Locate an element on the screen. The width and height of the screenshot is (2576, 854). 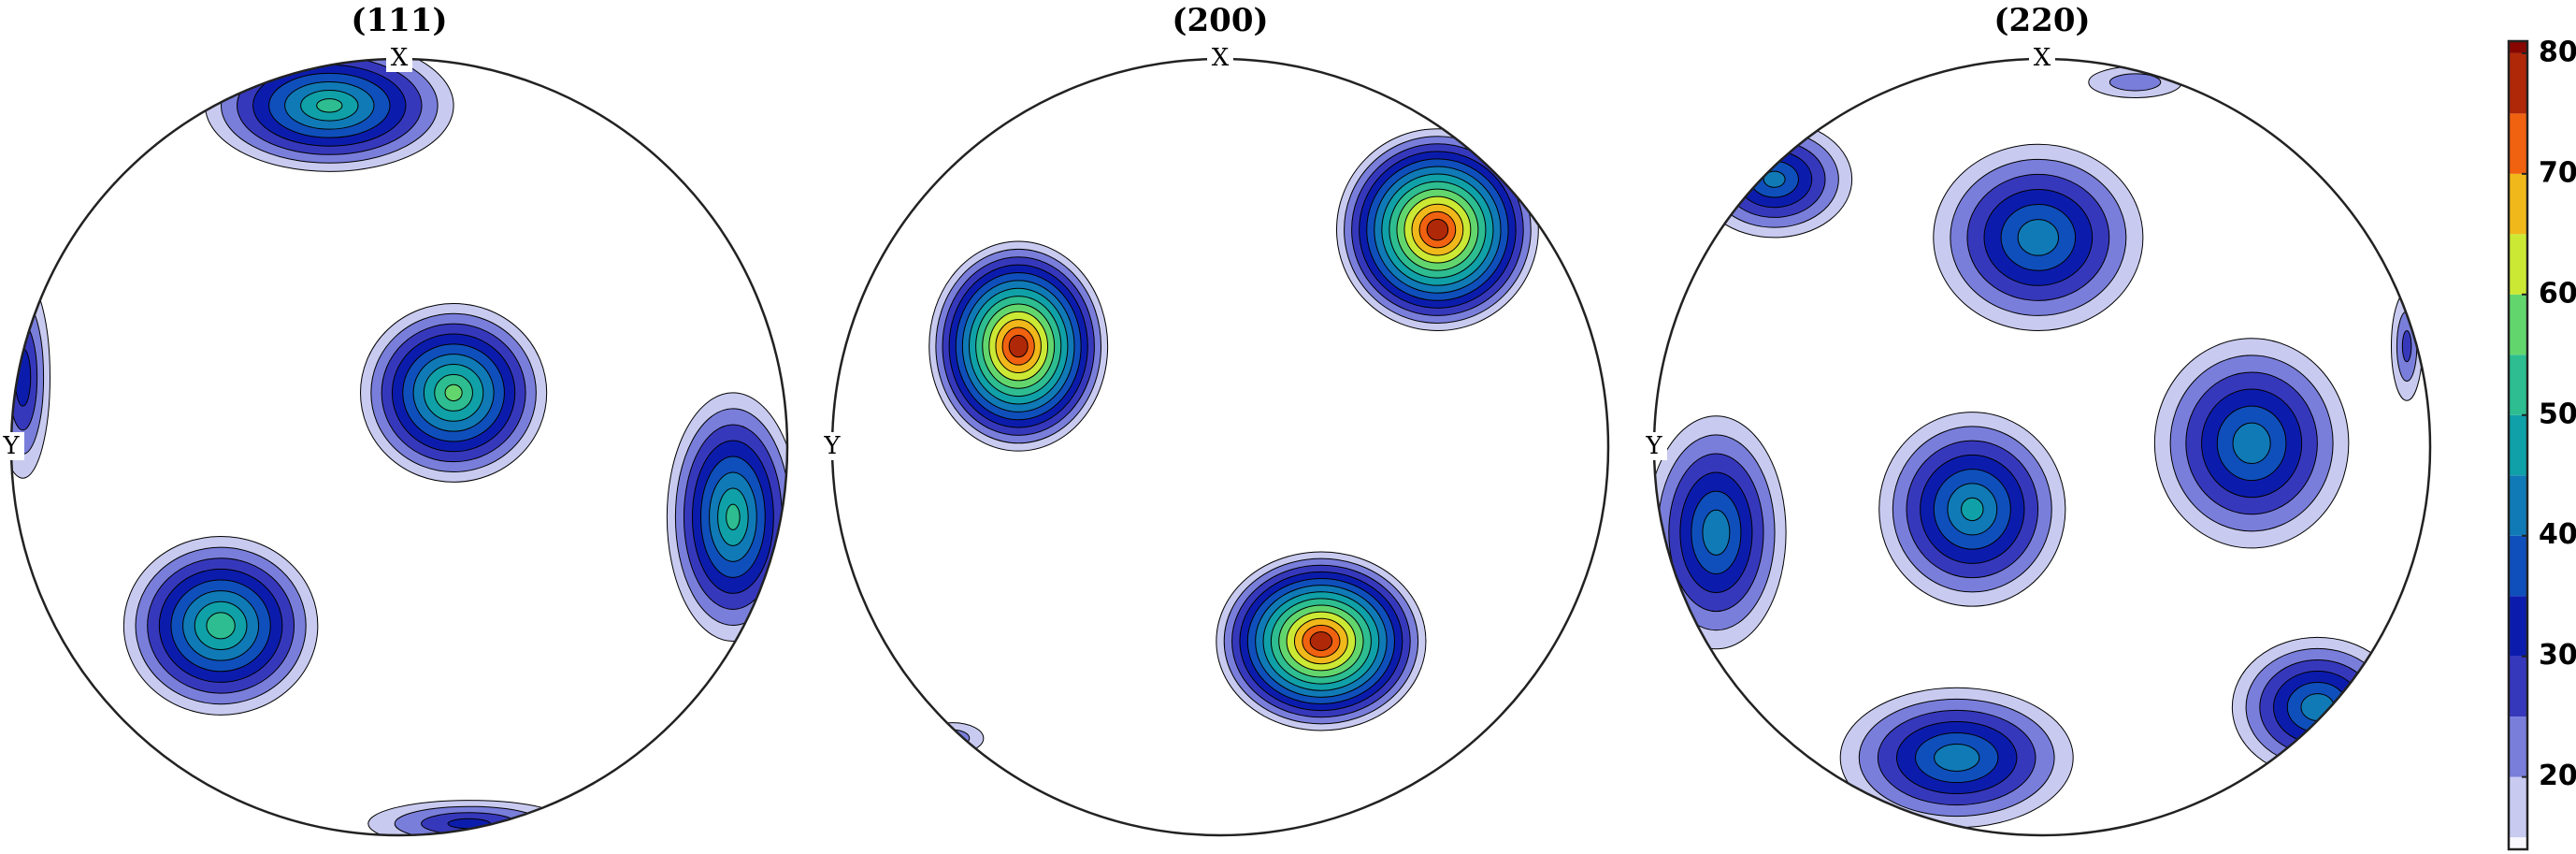
colorbar-tick-label: 50 is located at coordinates (2558, 414).